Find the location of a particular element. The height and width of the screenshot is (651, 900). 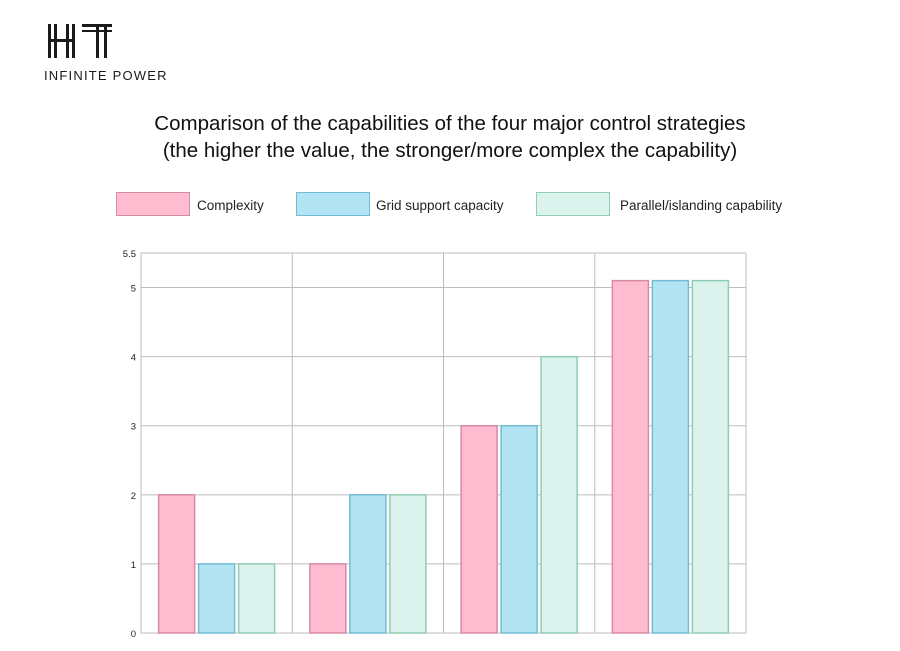

y-tick-label-1: 1 is located at coordinates (133, 565).